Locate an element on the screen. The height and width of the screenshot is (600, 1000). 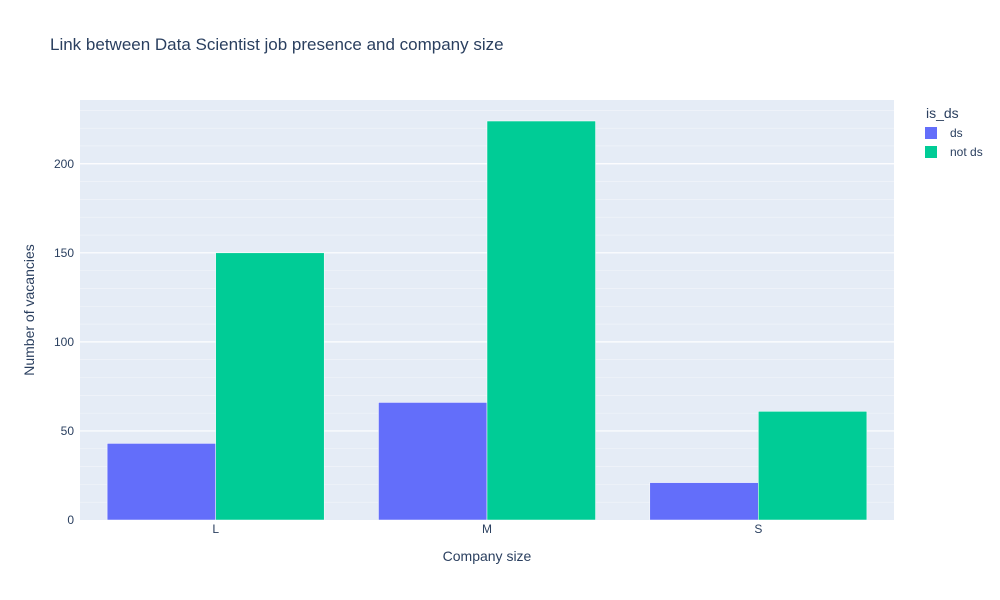
y-tick-label: 100 is located at coordinates (64, 342).